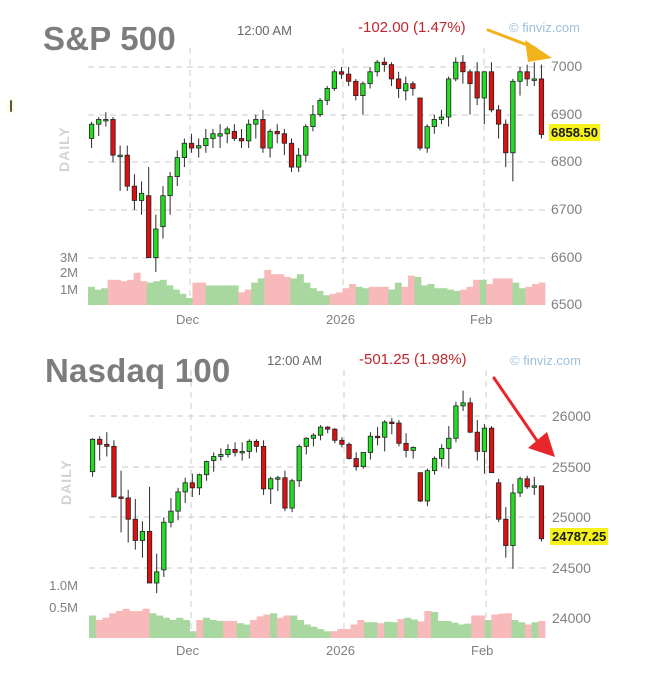  I want to click on nasdaq100-x-tick: Feb, so click(482, 650).